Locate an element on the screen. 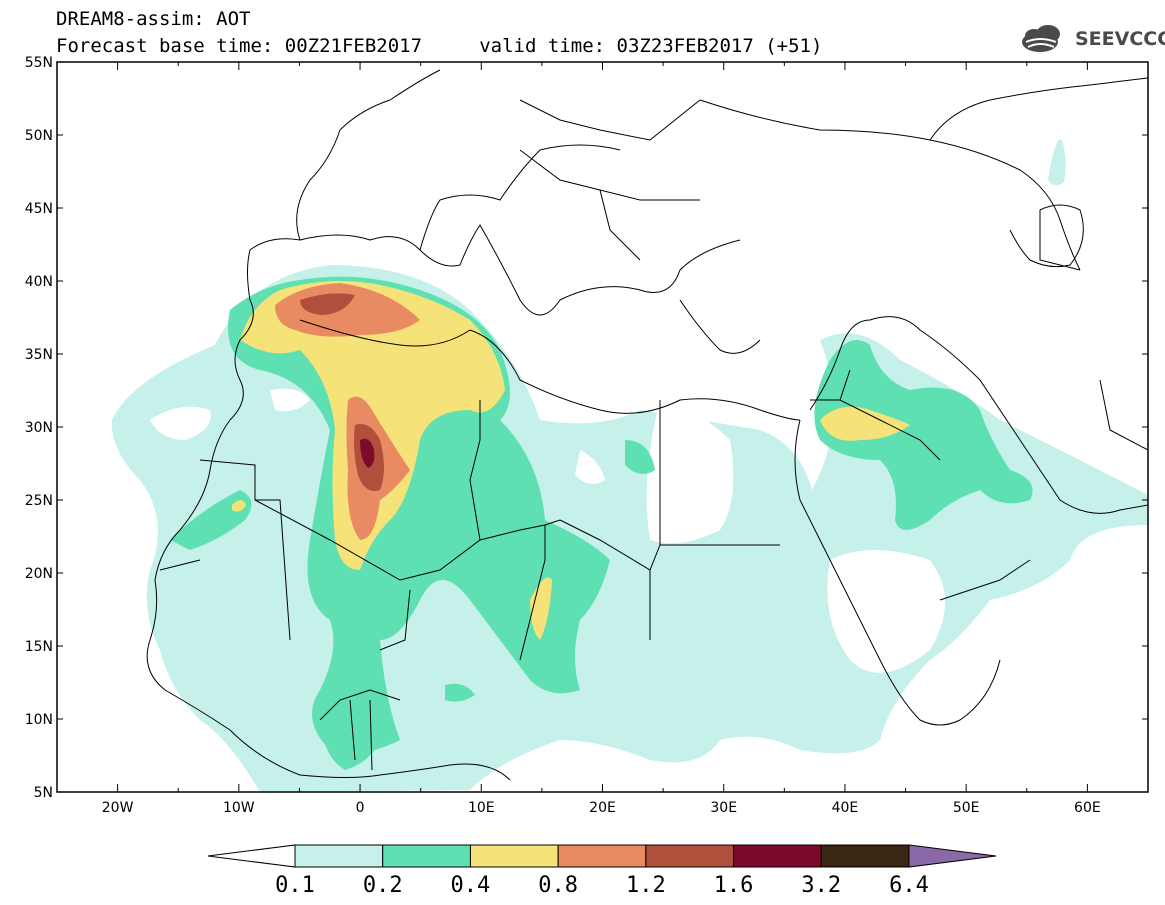  map-title: DREAM8-assim: AOT is located at coordinates (153, 19).